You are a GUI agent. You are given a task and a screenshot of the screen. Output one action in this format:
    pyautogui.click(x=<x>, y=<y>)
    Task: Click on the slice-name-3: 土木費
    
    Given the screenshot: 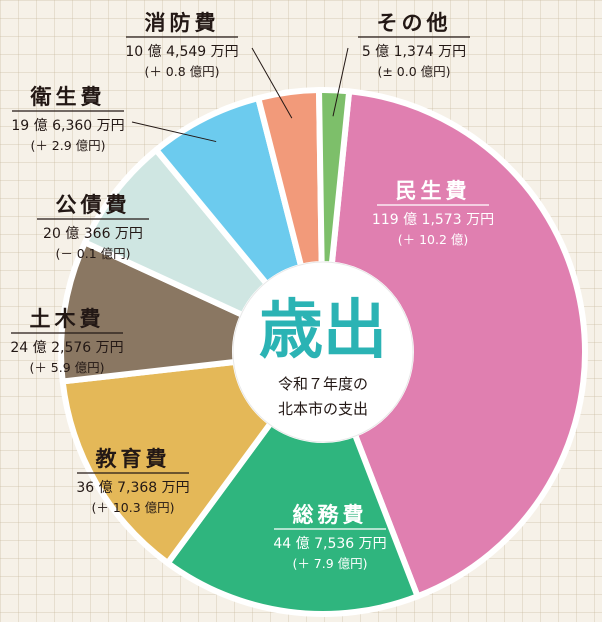 What is the action you would take?
    pyautogui.click(x=67, y=319)
    